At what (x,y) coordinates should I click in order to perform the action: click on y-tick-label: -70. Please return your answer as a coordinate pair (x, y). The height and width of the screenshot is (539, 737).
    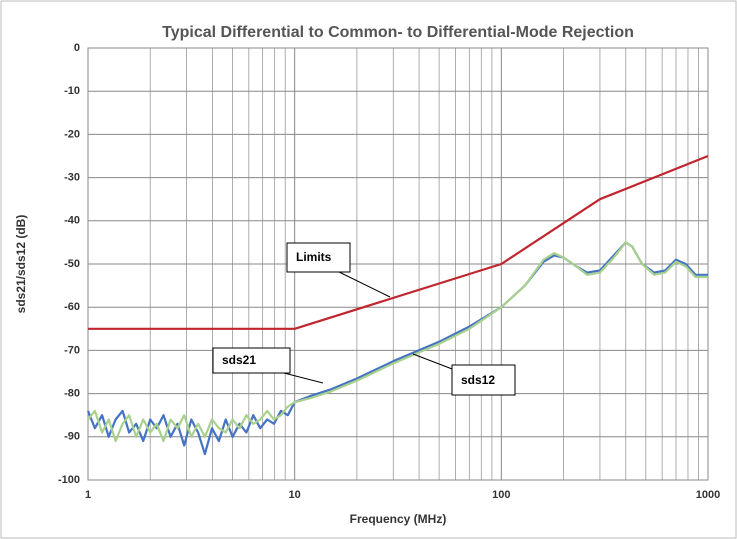
    Looking at the image, I should click on (72, 350).